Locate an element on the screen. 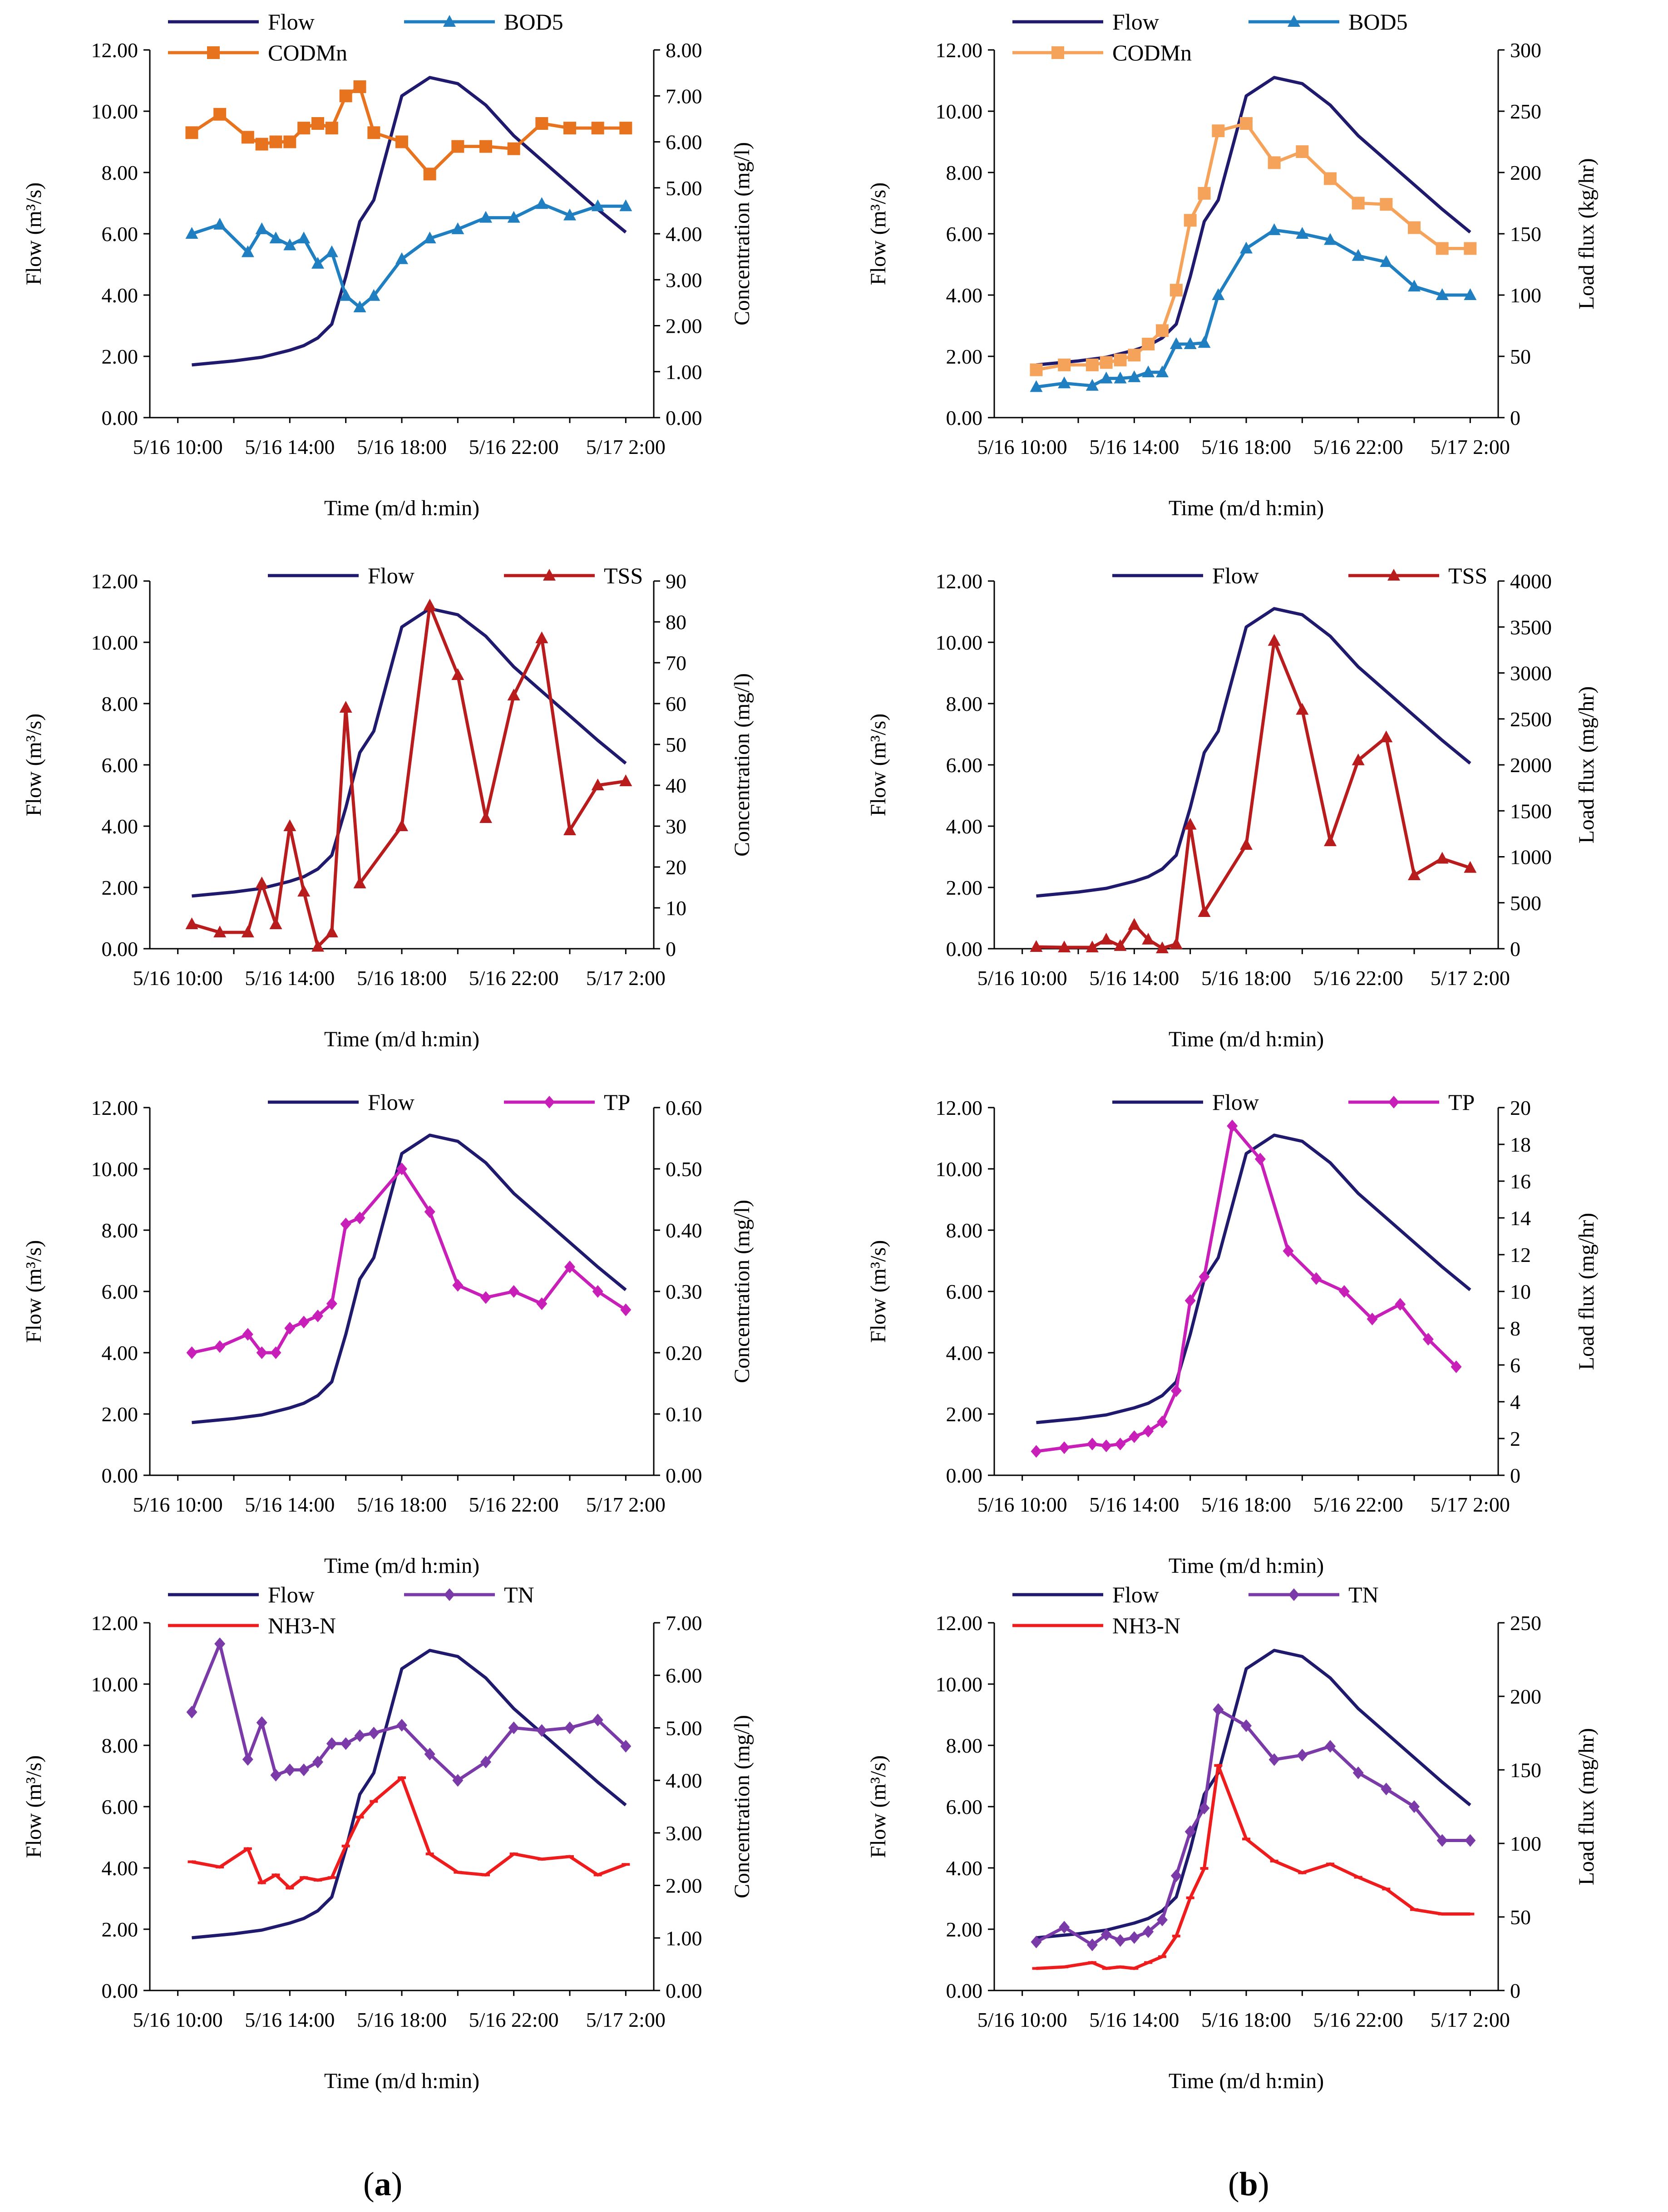 The height and width of the screenshot is (2212, 1668). legend-label: BOD5 is located at coordinates (533, 21).